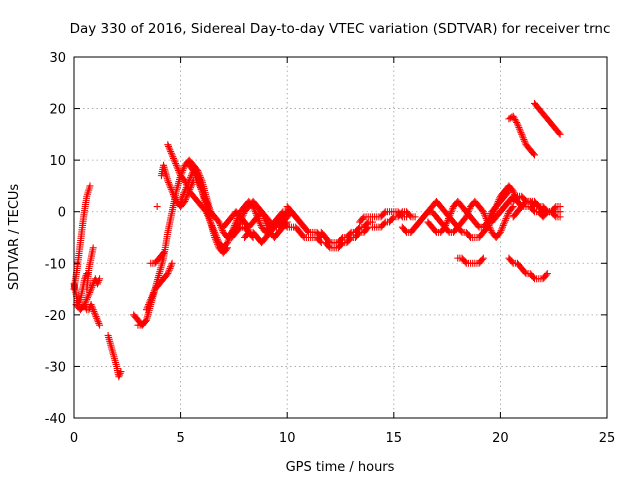 The width and height of the screenshot is (640, 480). I want to click on x-tick-label: 15, so click(394, 438).